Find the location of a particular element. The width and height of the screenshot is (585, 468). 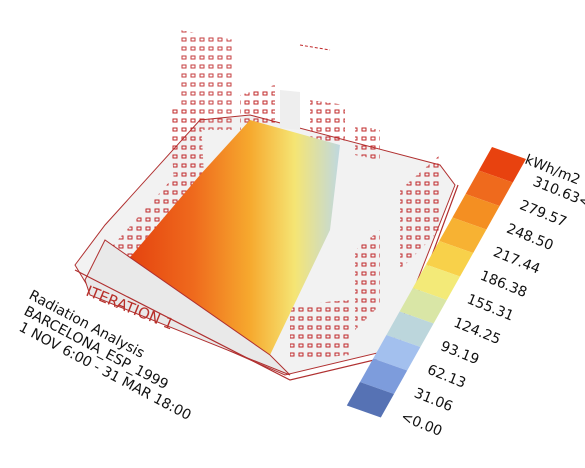

legend-label: 31.06 is located at coordinates (433, 400).